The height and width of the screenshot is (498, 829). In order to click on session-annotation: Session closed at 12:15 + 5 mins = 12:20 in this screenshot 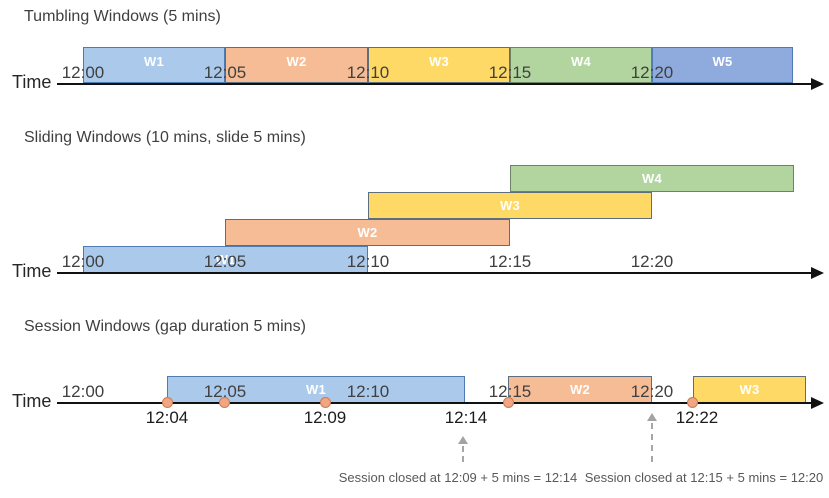, I will do `click(704, 477)`.